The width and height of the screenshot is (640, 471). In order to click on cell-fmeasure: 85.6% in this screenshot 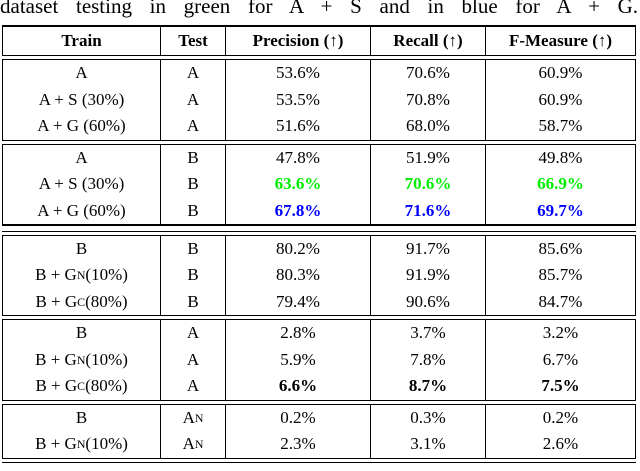, I will do `click(560, 248)`.